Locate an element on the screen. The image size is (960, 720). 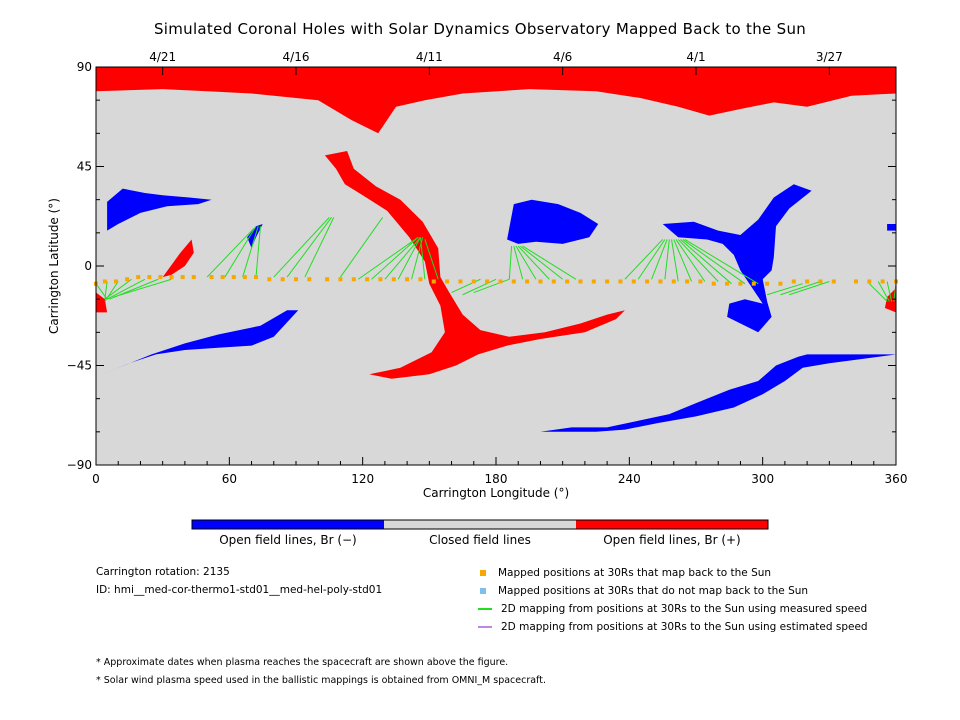
top-date-label: 4/6 is located at coordinates (562, 57).